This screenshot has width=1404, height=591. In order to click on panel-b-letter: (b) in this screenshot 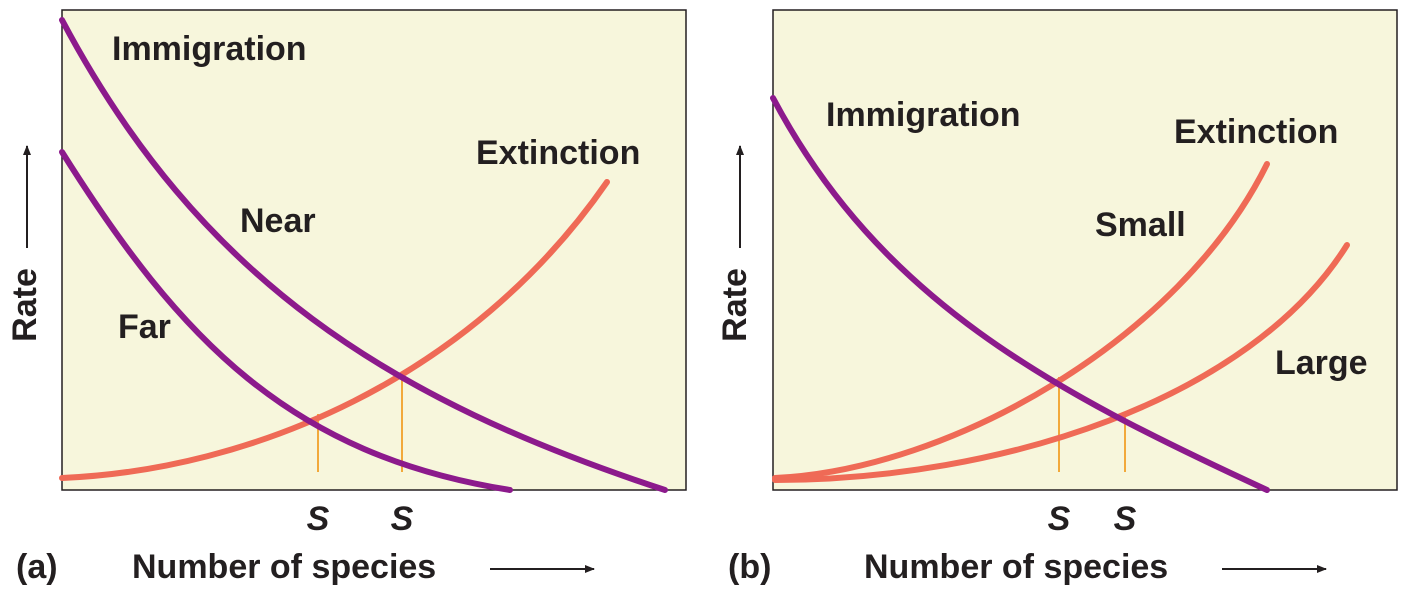, I will do `click(749, 567)`.